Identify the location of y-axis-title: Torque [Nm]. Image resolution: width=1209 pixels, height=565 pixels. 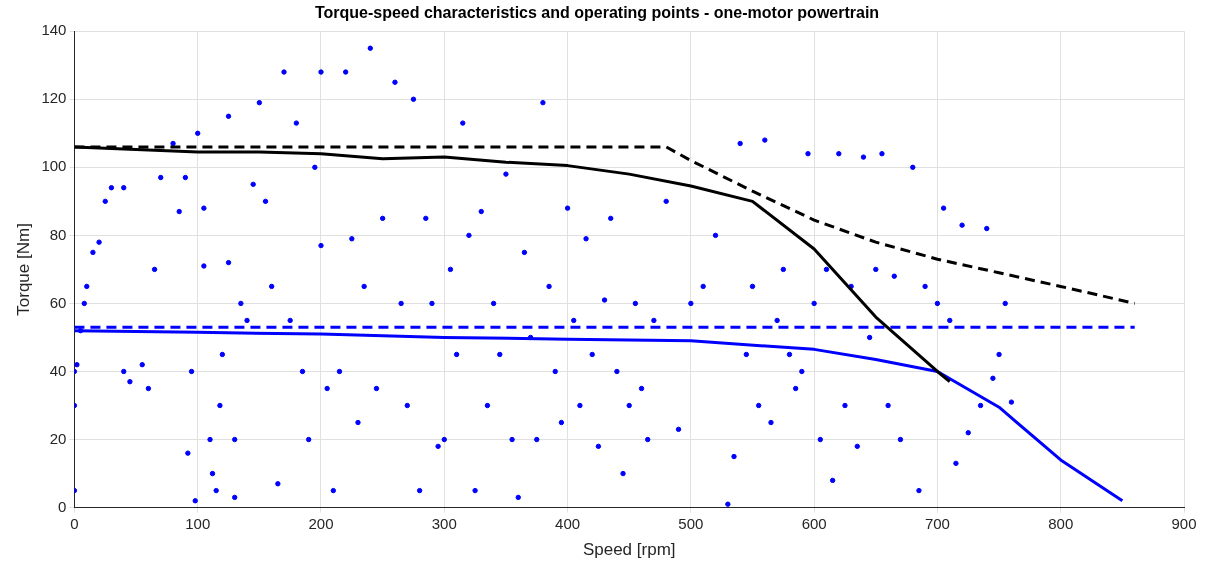
(23, 269).